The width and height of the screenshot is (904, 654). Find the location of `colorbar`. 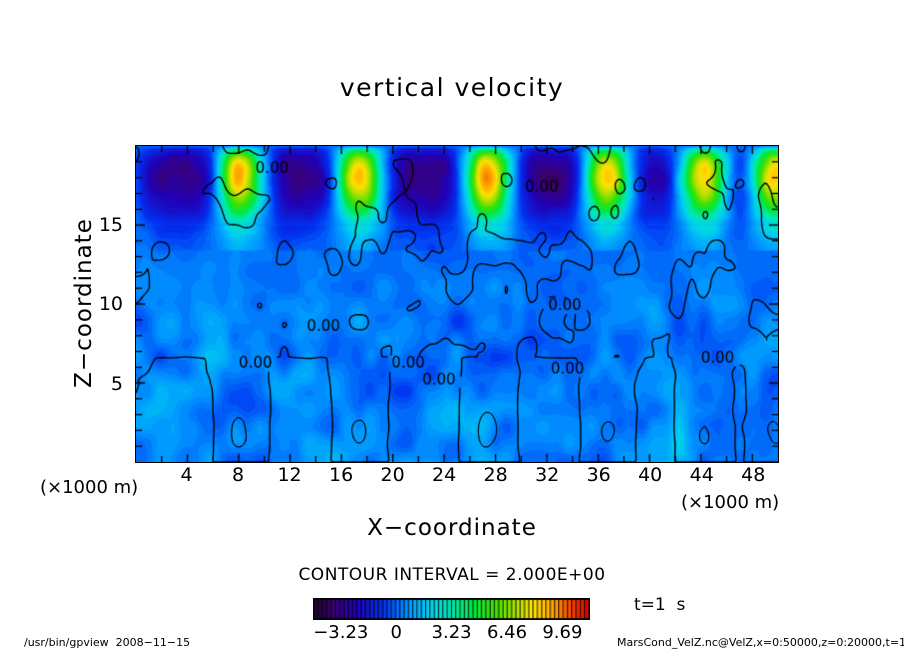

colorbar is located at coordinates (451, 609).